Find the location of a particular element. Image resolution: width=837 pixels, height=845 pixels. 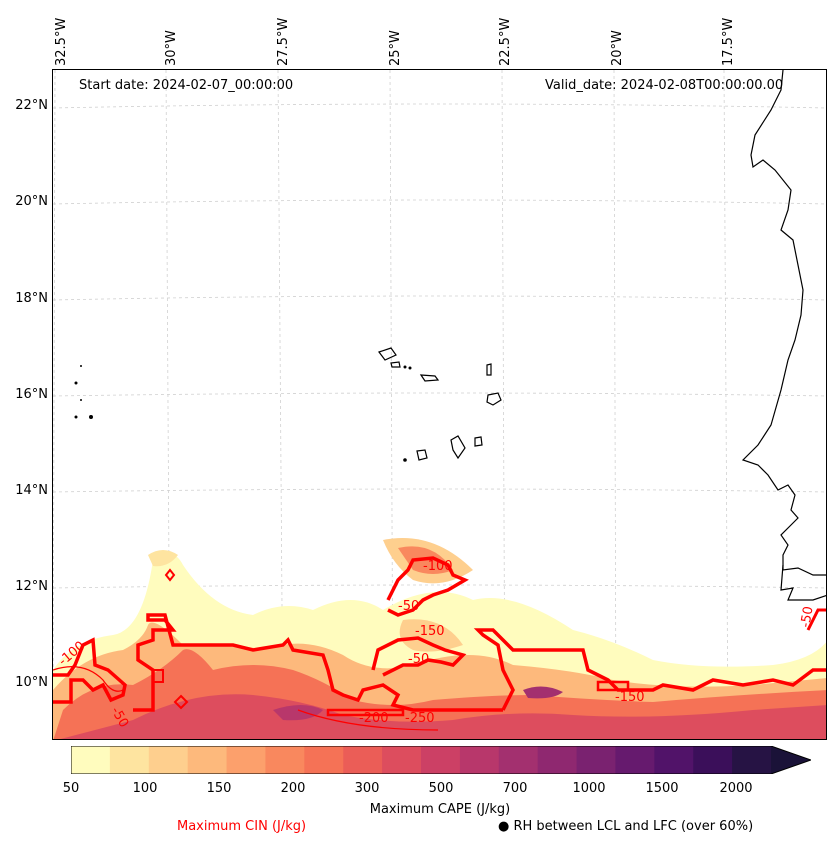

lon-label-22-5w: 22.5°W is located at coordinates (505, 41).